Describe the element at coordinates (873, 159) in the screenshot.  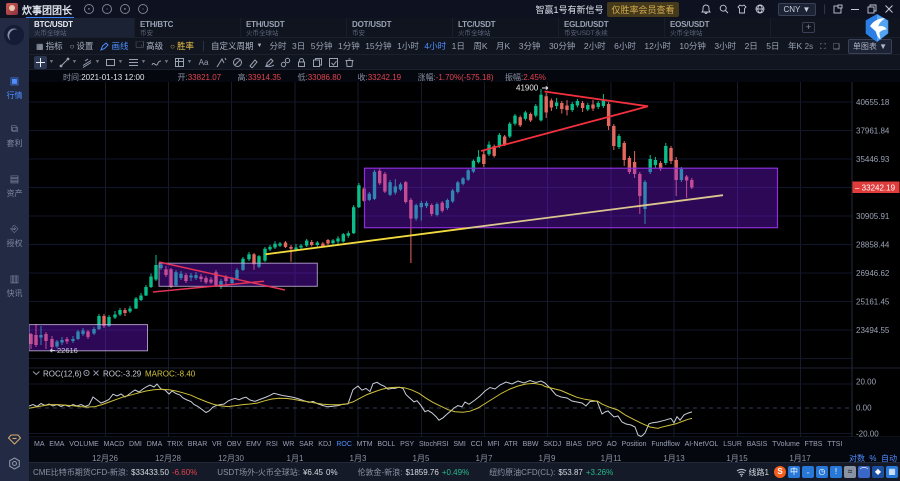
I see `svg-text: 35446.93` at that location.